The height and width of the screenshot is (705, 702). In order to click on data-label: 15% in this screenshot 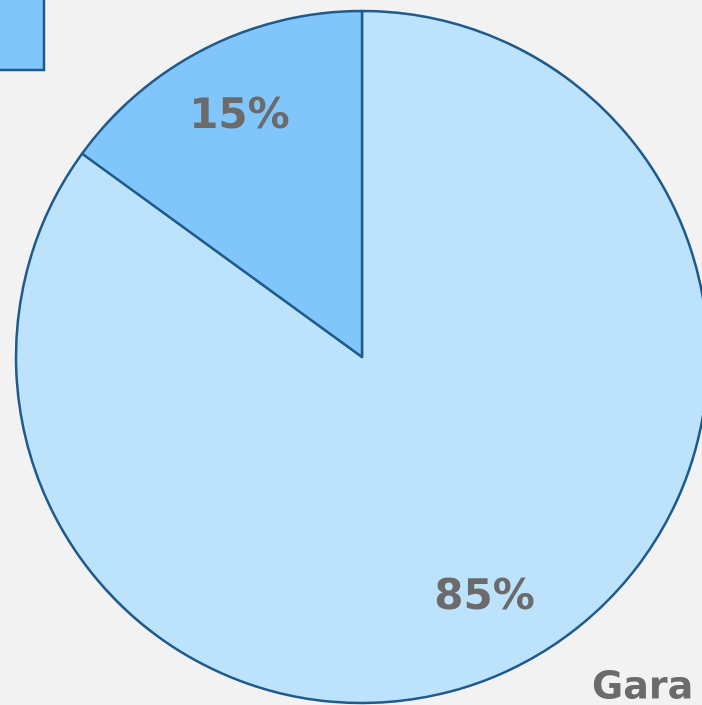, I will do `click(239, 113)`.